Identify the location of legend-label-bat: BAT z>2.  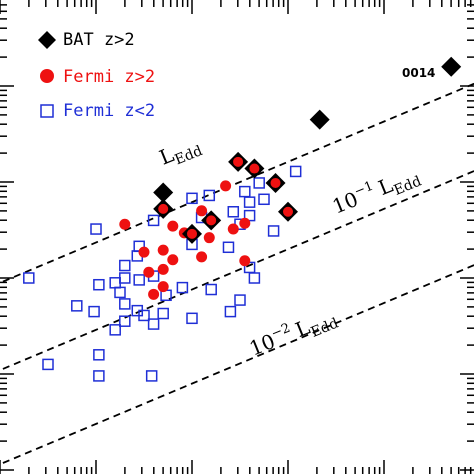
(99, 40).